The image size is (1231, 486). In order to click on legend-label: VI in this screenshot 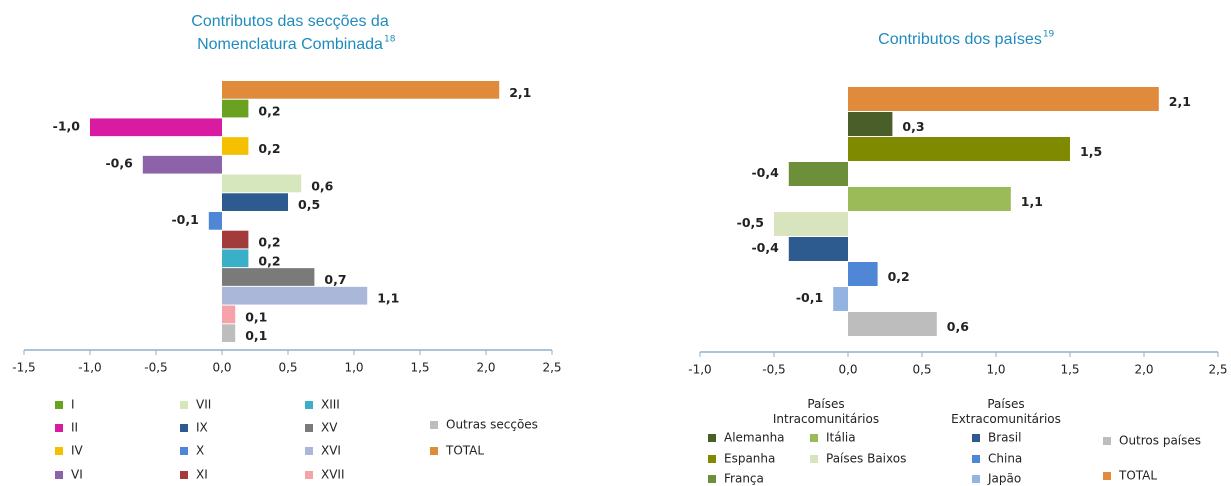, I will do `click(77, 475)`.